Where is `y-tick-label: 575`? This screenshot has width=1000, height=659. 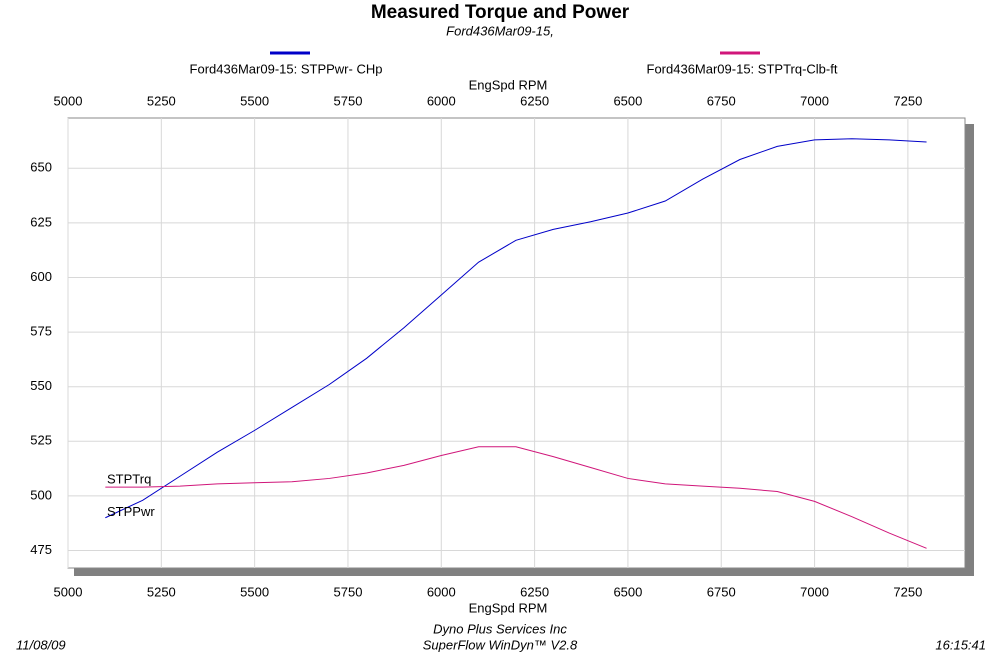 y-tick-label: 575 is located at coordinates (41, 331).